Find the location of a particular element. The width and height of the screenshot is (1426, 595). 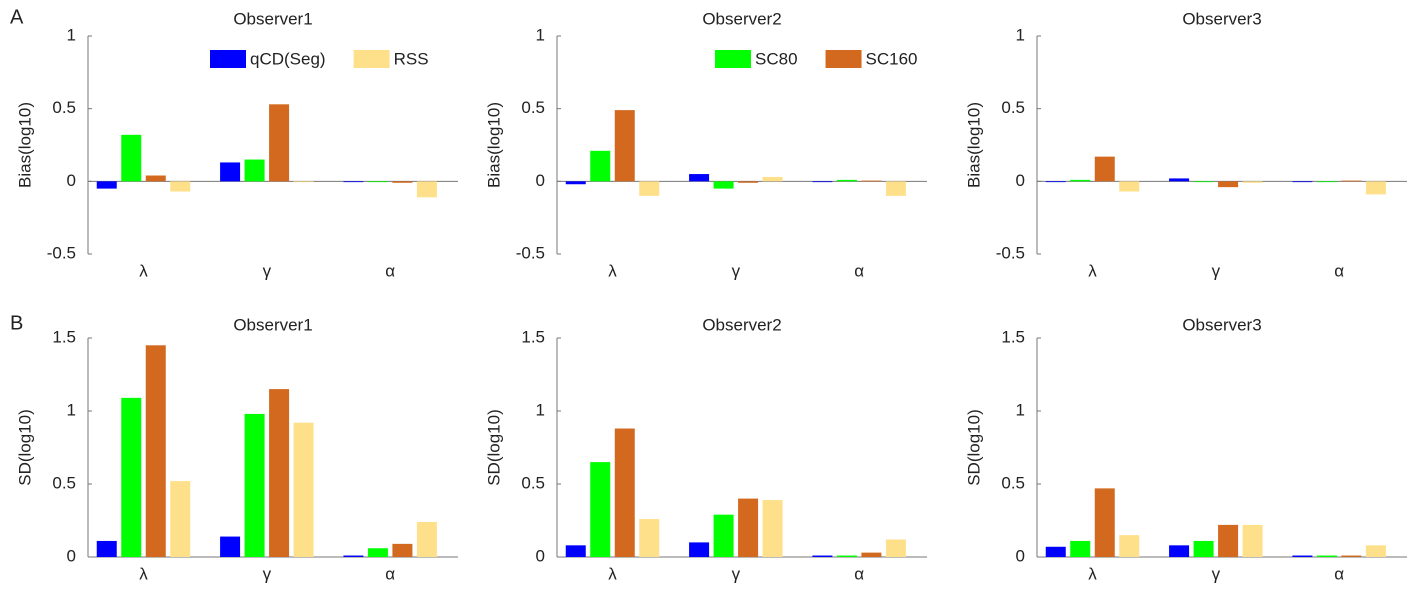

legend-label: RSS is located at coordinates (411, 58).